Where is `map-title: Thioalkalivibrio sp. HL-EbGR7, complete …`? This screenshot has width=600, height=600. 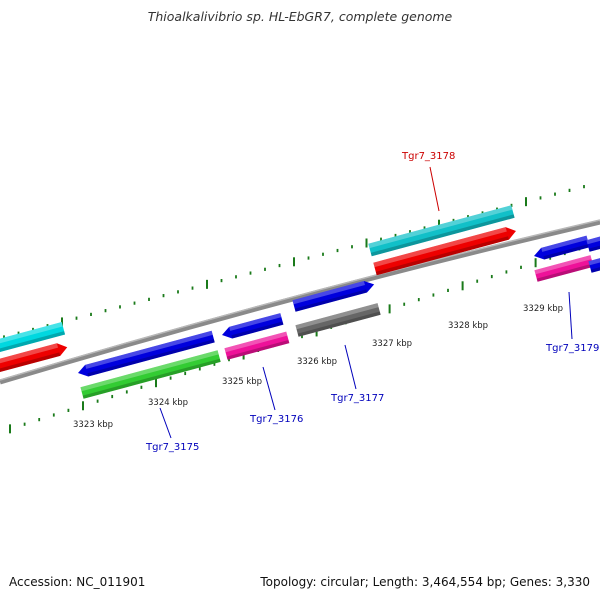 map-title: Thioalkalivibrio sp. HL-EbGR7, complete … is located at coordinates (300, 16).